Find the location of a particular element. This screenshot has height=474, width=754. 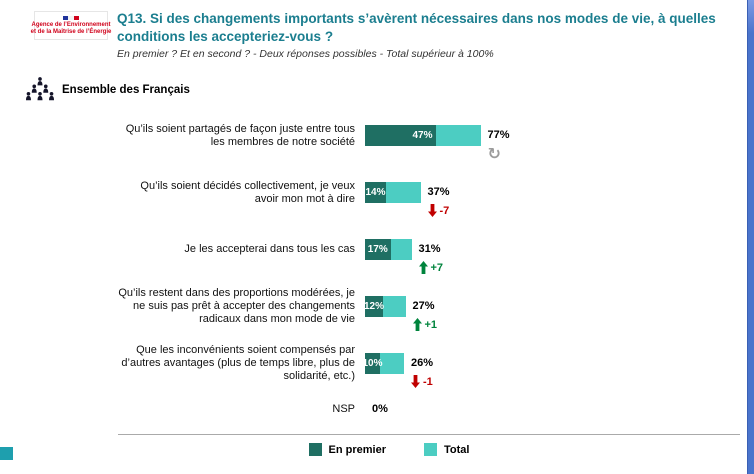

bar-area: 10% 26% -1 is located at coordinates (398, 370).